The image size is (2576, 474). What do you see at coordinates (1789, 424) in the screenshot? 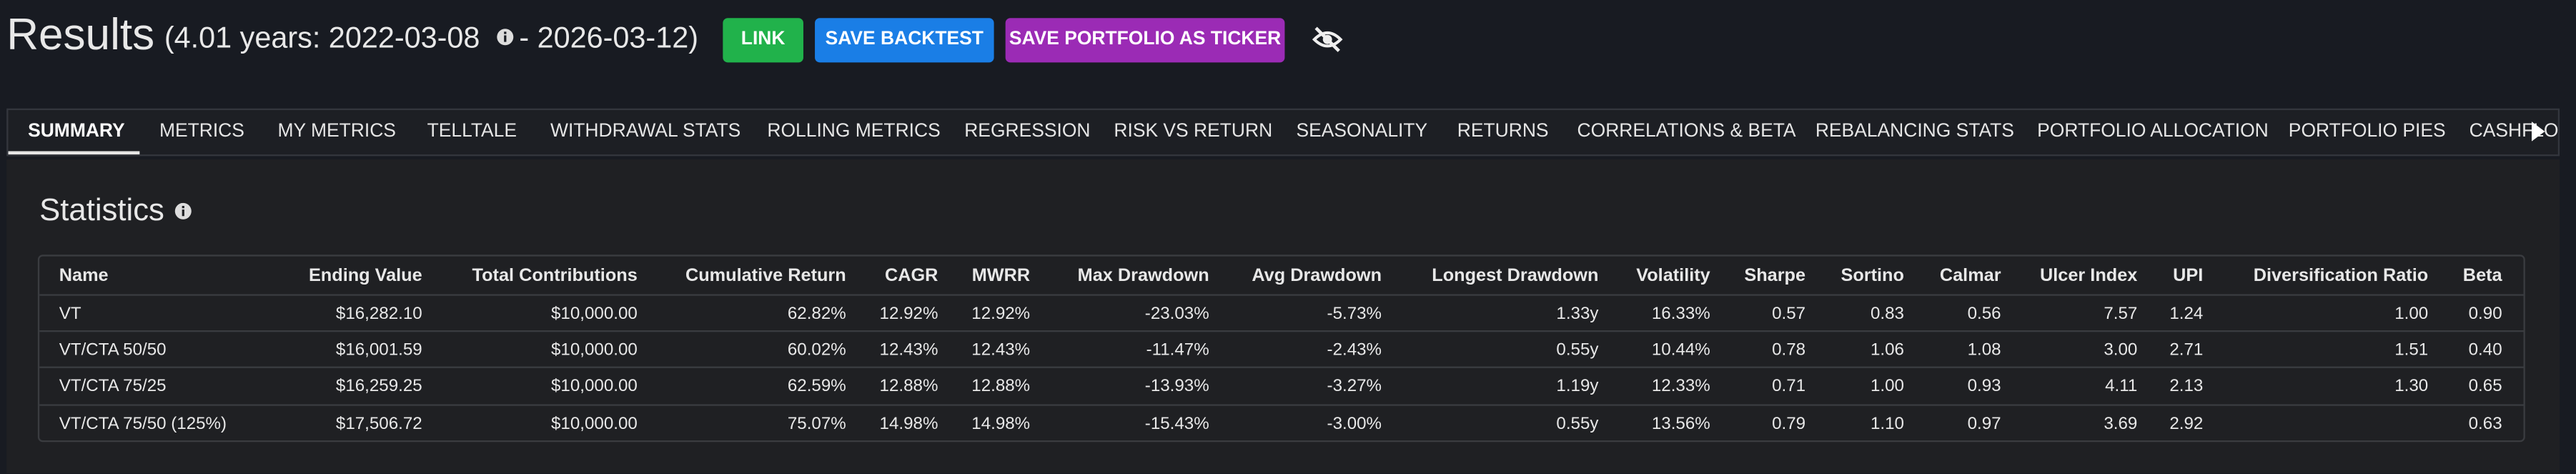
I see `table-cell: 0.79` at bounding box center [1789, 424].